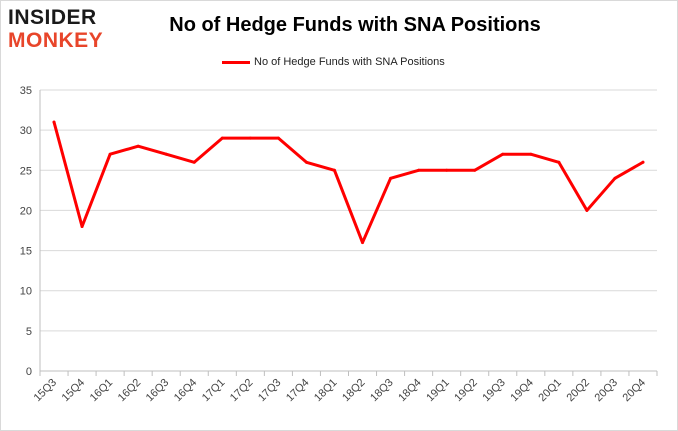  I want to click on y-tick-label: 20, so click(26, 211).